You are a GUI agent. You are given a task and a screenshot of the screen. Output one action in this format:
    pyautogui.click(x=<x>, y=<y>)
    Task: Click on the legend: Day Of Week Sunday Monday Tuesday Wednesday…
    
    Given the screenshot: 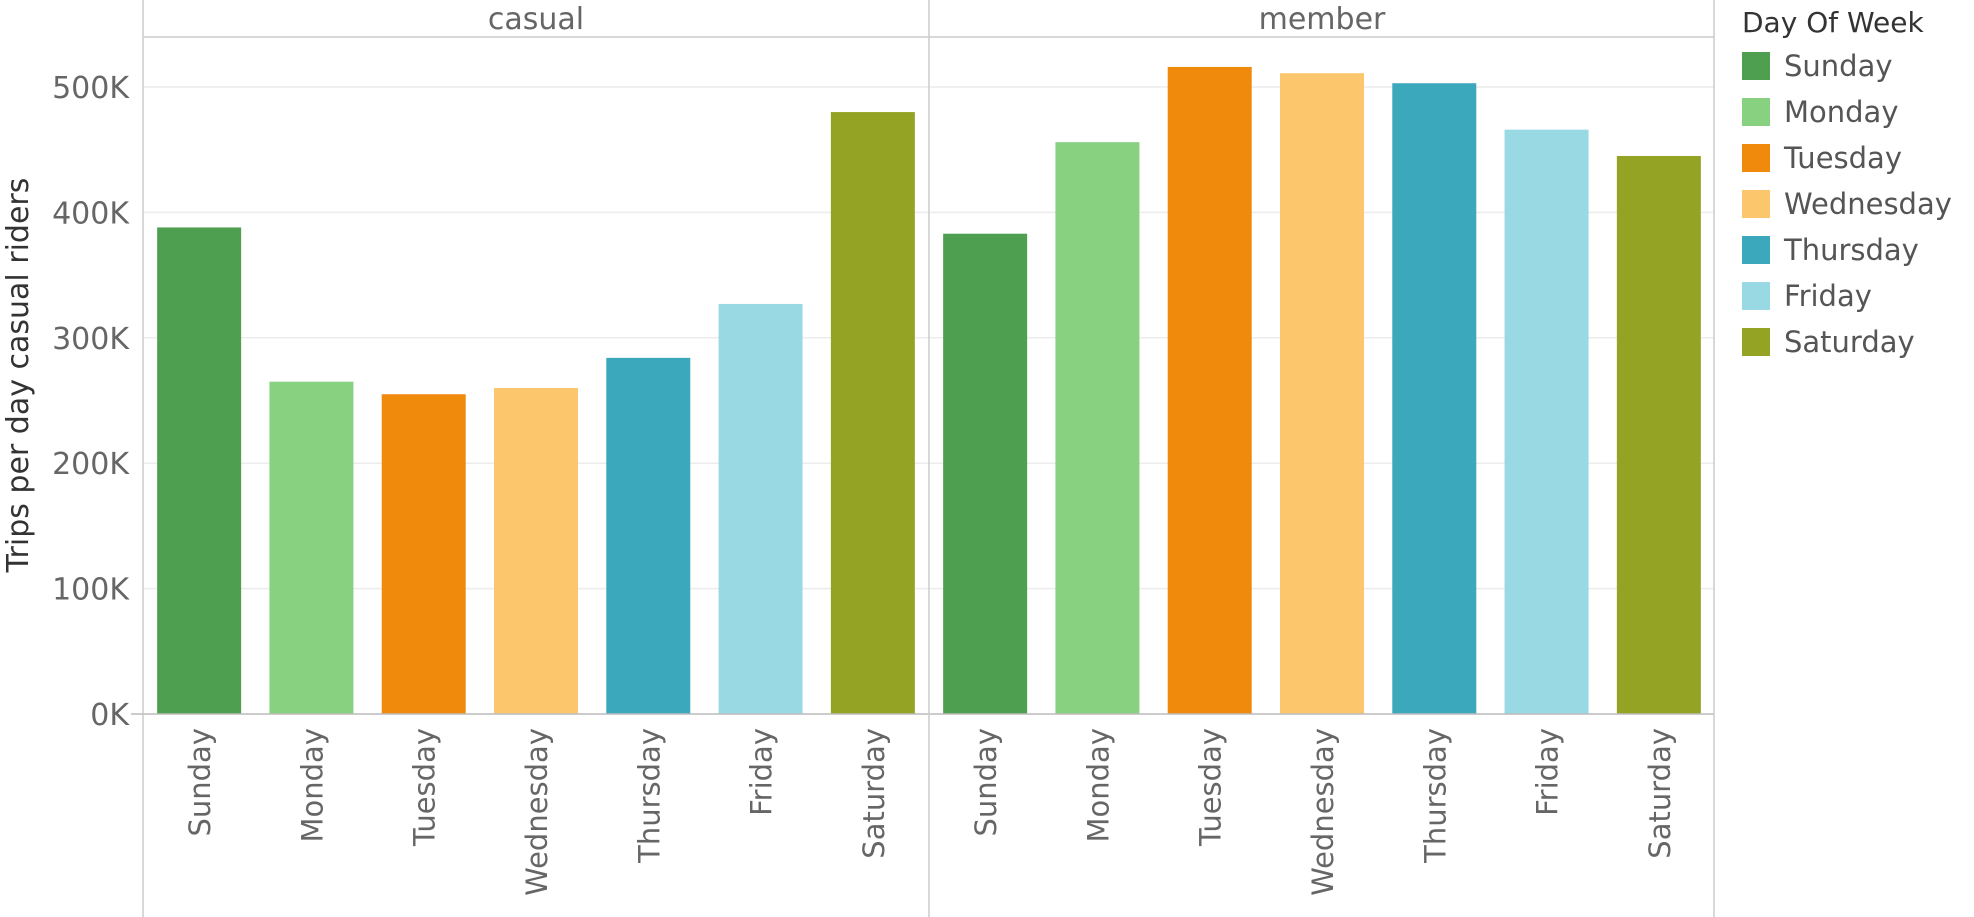 What is the action you would take?
    pyautogui.click(x=1847, y=185)
    